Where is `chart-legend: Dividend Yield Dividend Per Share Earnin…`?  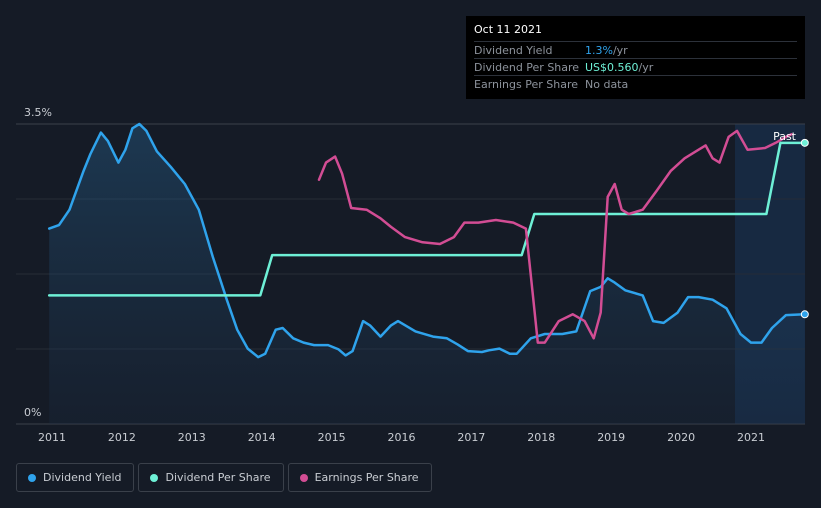
chart-legend: Dividend Yield Dividend Per Share Earnin… is located at coordinates (226, 477).